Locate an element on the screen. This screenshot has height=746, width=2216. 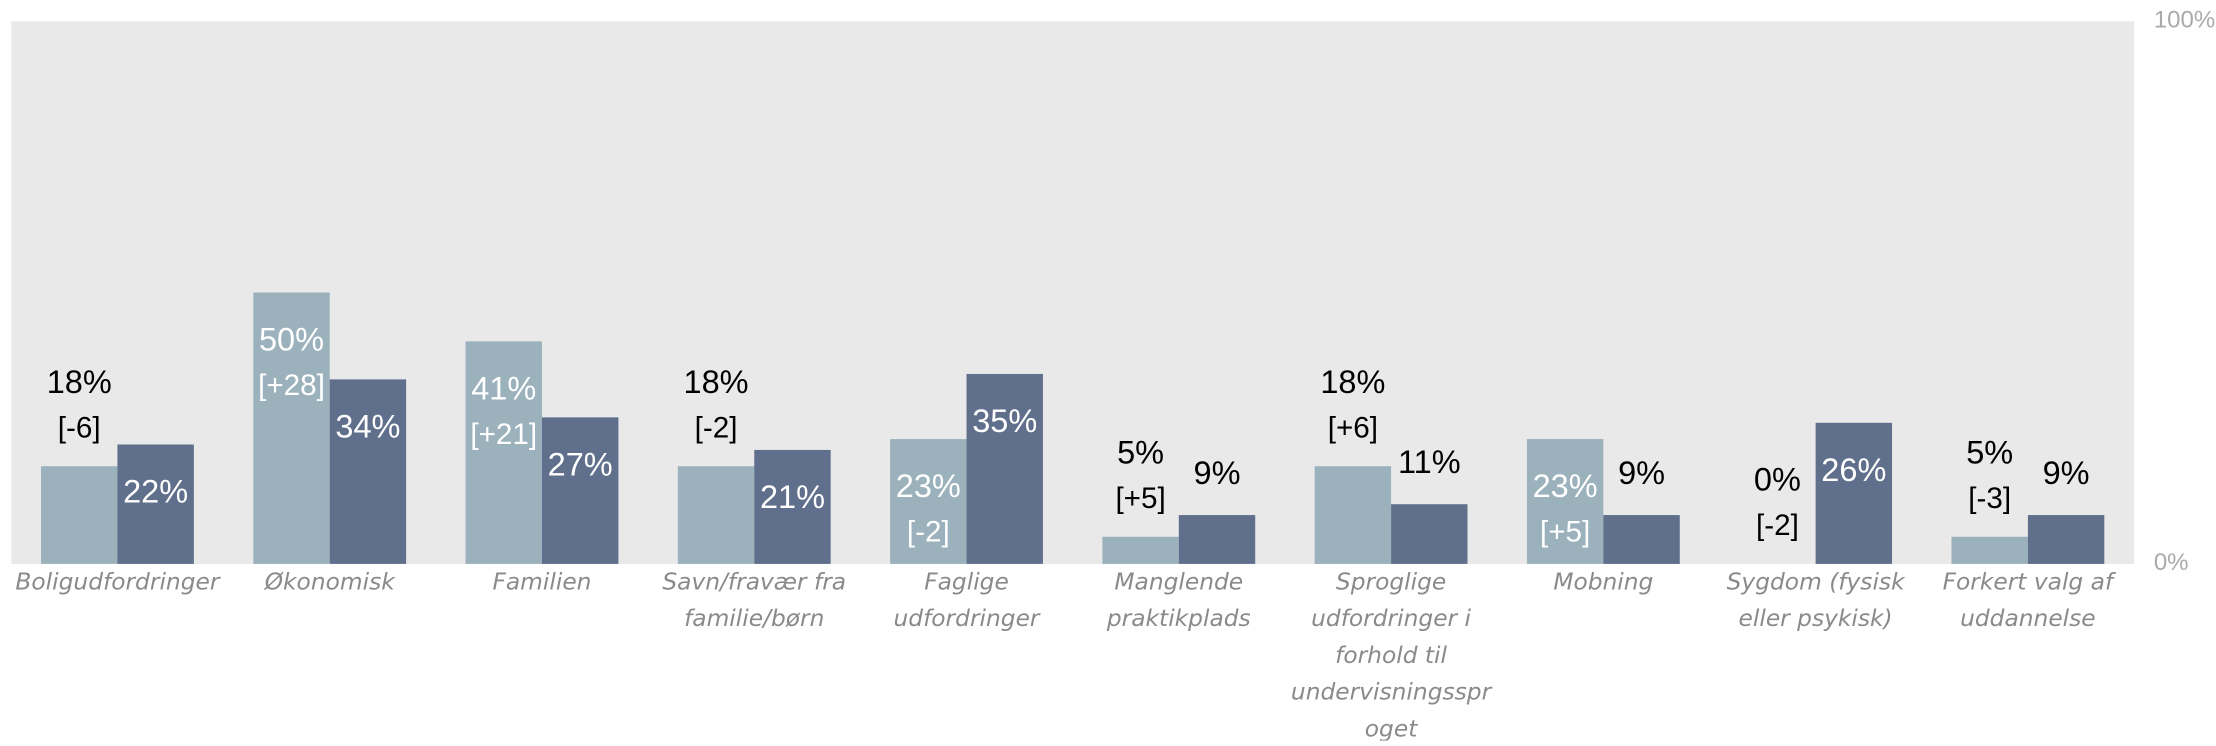
change-label: [+28] is located at coordinates (291, 385).